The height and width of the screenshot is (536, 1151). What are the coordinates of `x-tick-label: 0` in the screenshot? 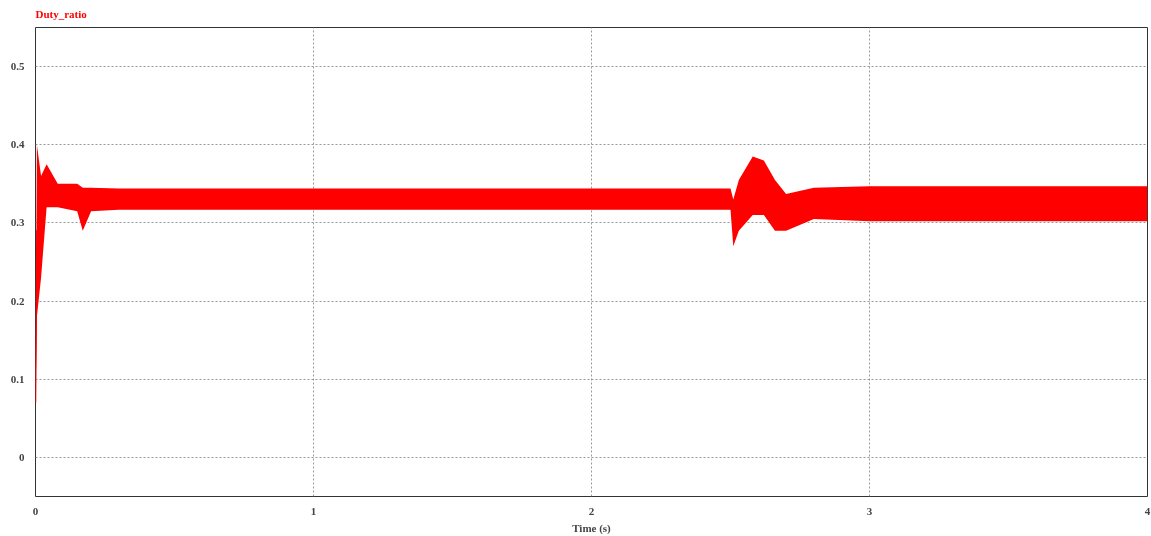 It's located at (35, 510).